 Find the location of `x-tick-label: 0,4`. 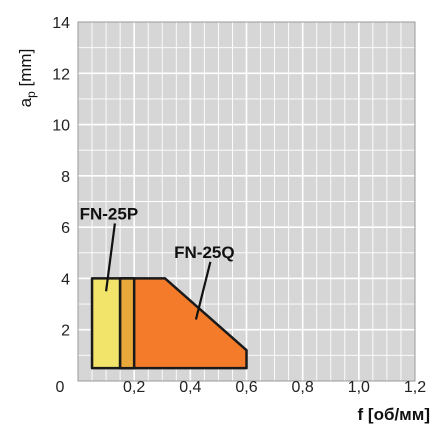

x-tick-label: 0,4 is located at coordinates (190, 387).